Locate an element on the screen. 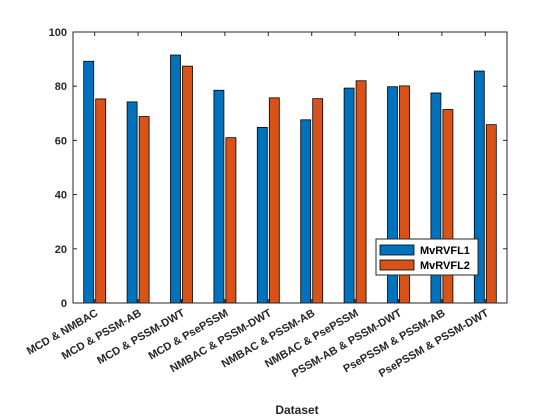 This screenshot has height=420, width=560. x-axis-title: Dataset is located at coordinates (296, 410).